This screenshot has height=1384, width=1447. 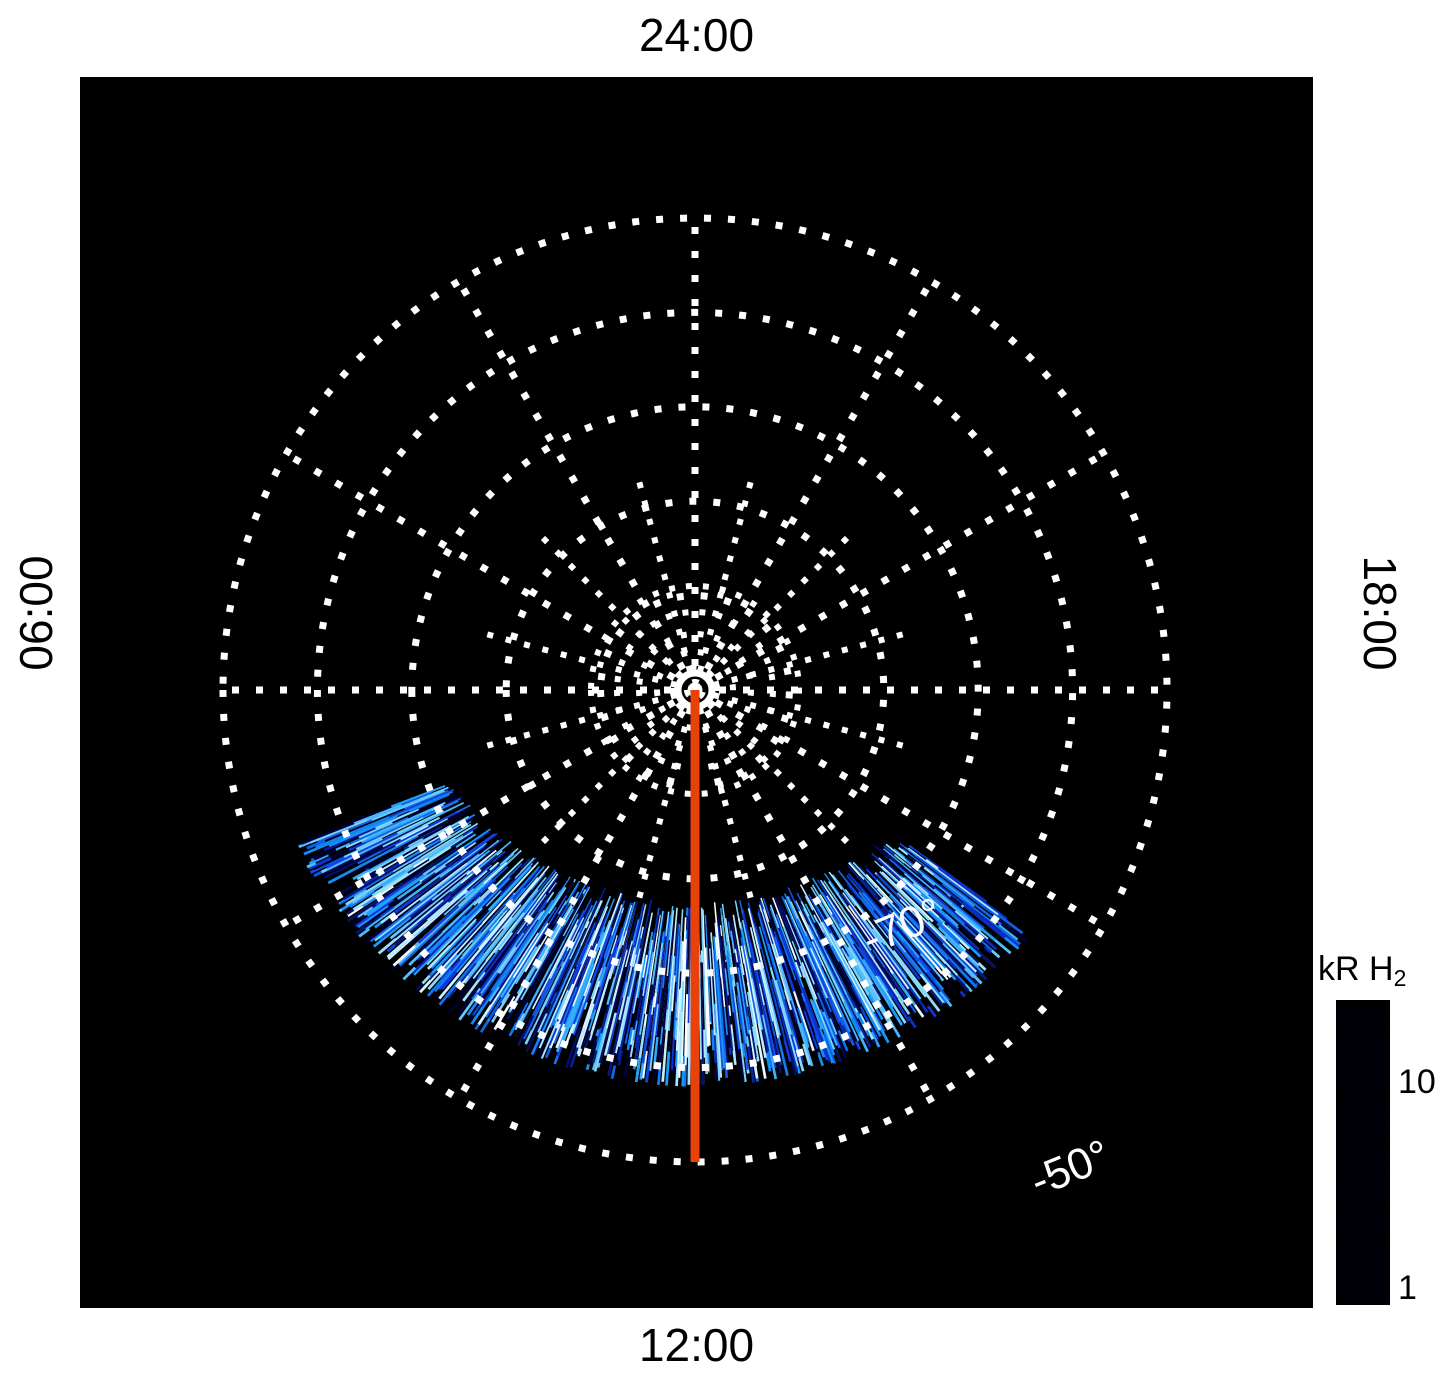 What do you see at coordinates (1363, 1152) in the screenshot?
I see `colorbar-gradient-fill` at bounding box center [1363, 1152].